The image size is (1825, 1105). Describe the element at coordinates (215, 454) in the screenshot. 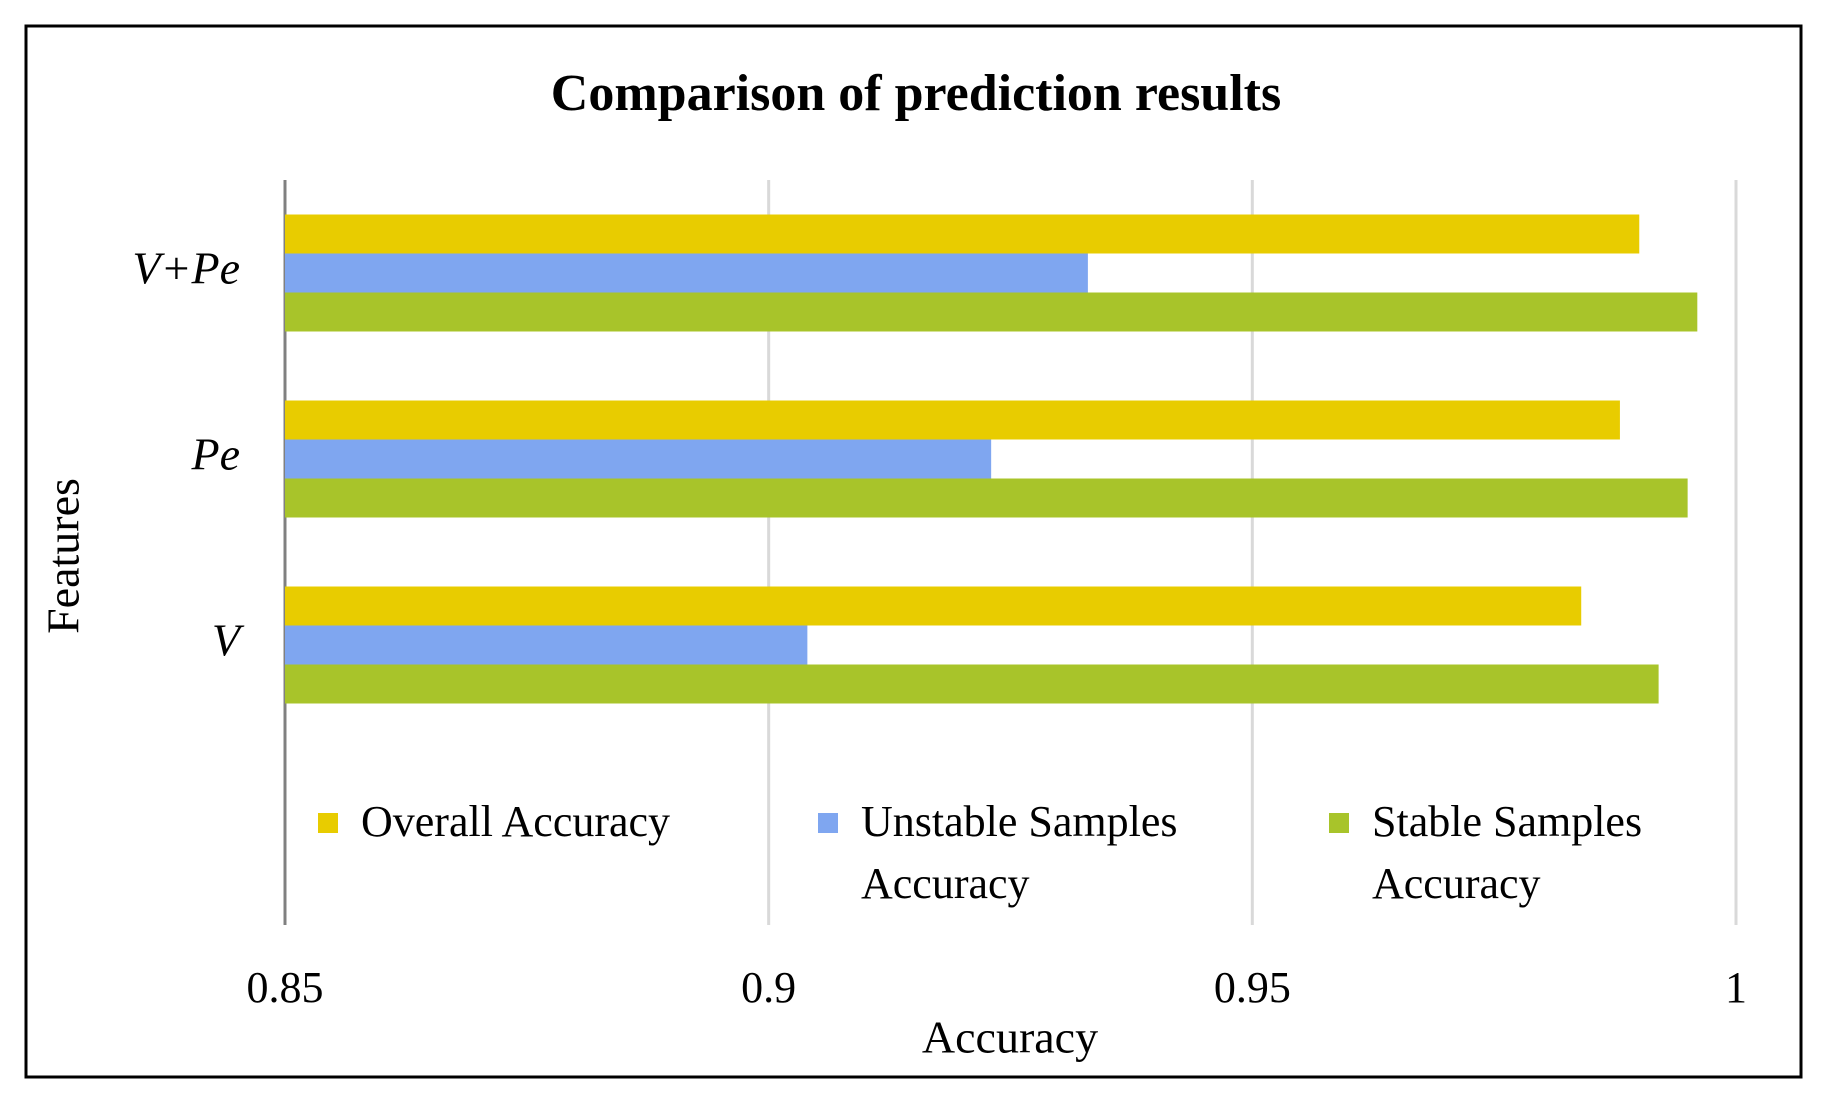

I see `y-tick-label: Pe` at that location.